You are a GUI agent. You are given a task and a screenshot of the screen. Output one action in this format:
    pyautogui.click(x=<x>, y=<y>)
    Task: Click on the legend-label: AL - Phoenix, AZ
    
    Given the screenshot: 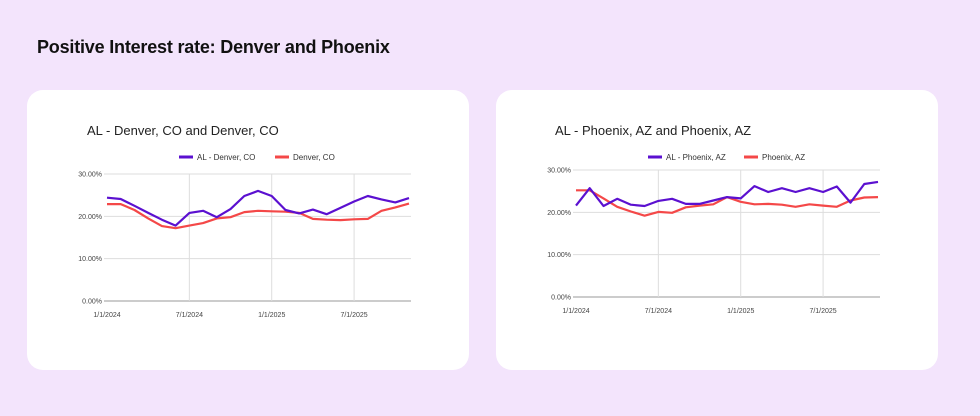 What is the action you would take?
    pyautogui.click(x=696, y=157)
    